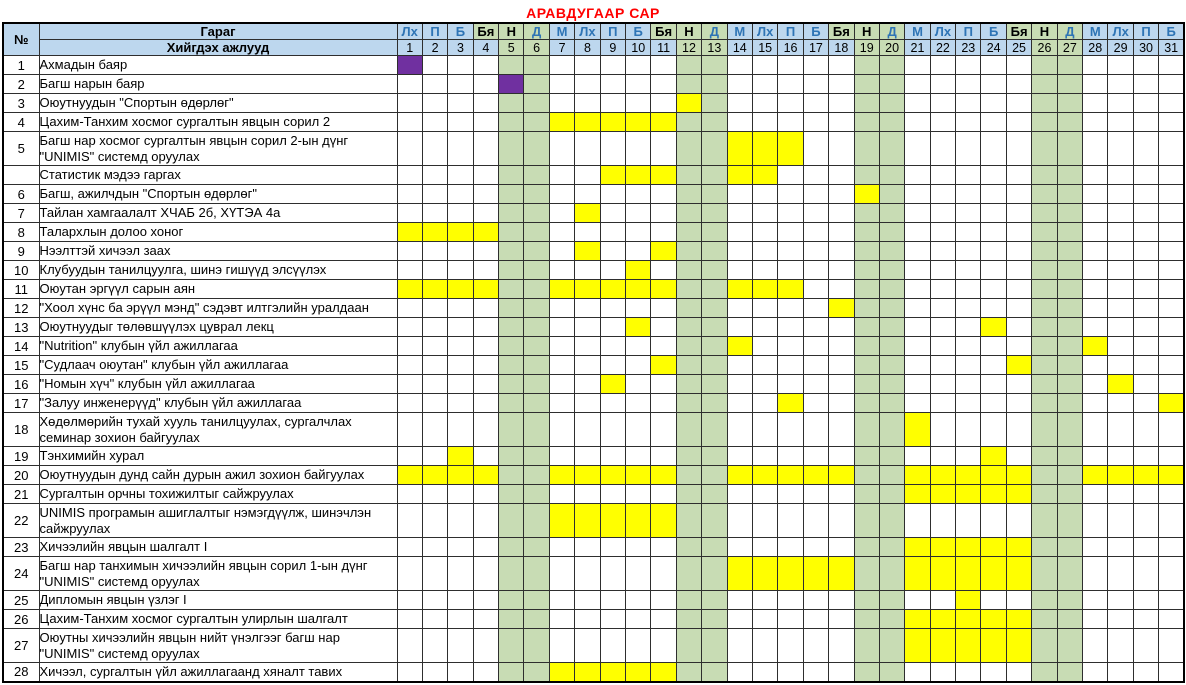 The image size is (1186, 685). I want to click on day-number-header-cell: 4, so click(486, 47).